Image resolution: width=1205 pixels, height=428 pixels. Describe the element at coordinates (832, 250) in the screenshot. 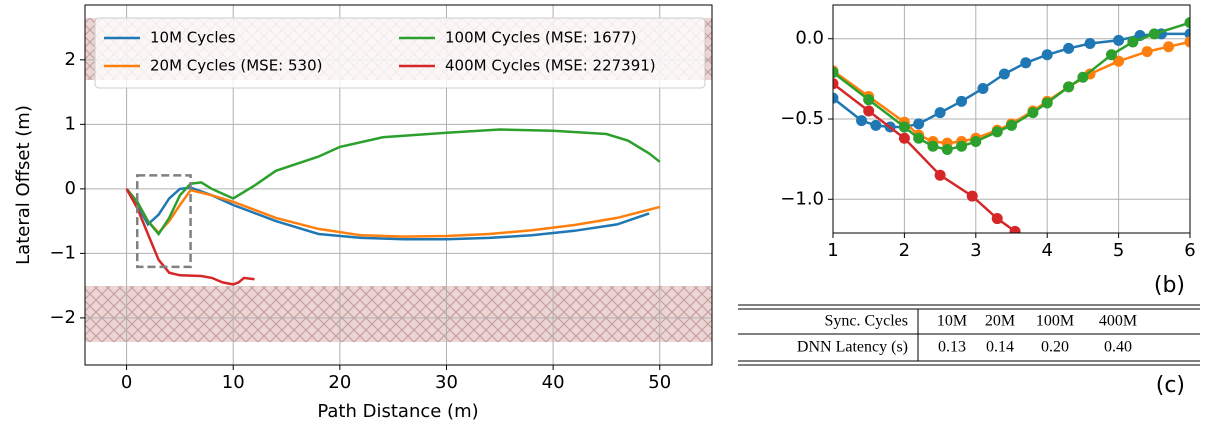

I see `x-tick-label: 1` at that location.